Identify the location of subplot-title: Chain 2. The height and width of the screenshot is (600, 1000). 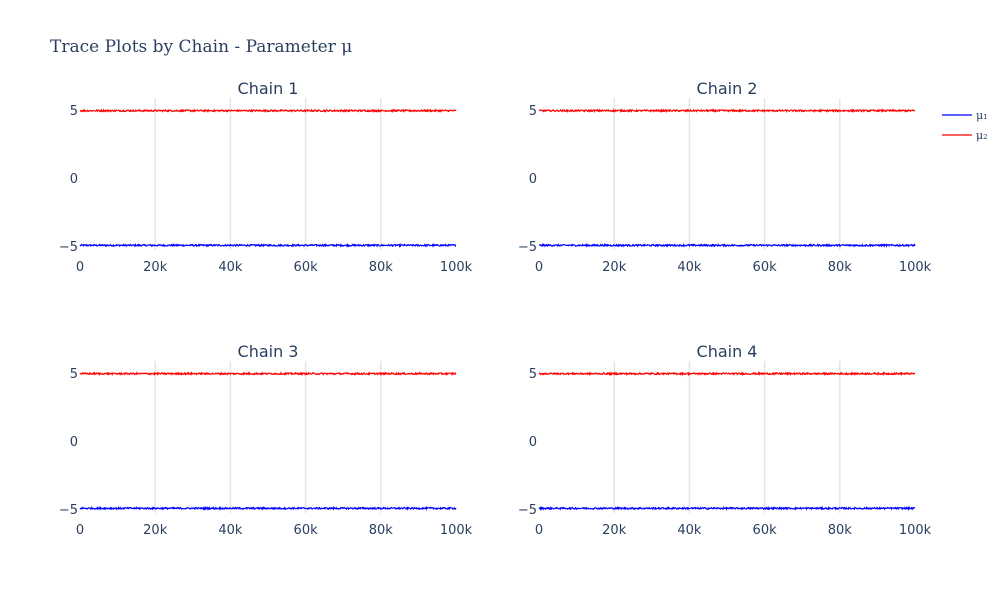
(727, 88).